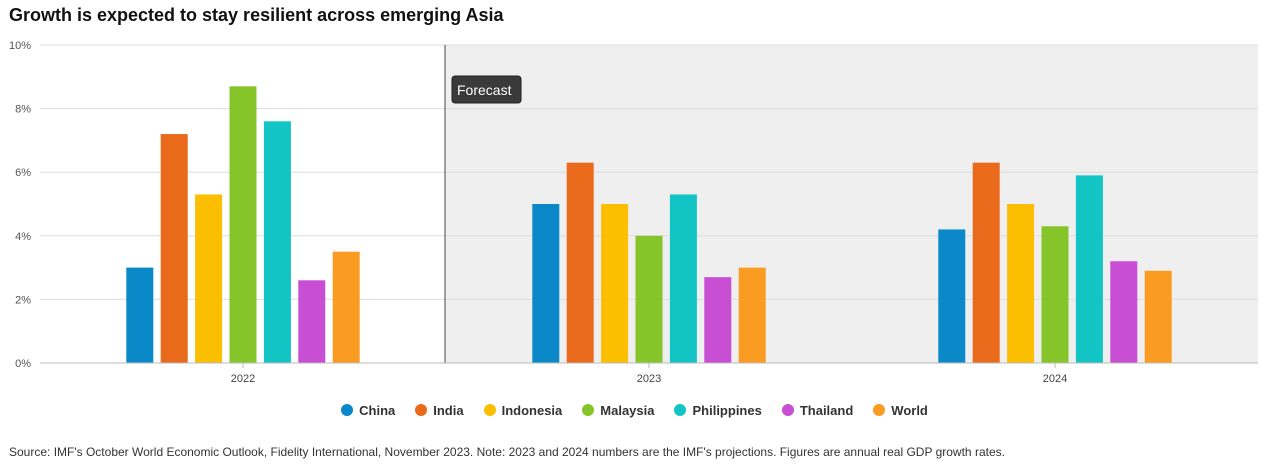 Image resolution: width=1269 pixels, height=469 pixels. Describe the element at coordinates (986, 262) in the screenshot. I see `bar-india-2024` at that location.